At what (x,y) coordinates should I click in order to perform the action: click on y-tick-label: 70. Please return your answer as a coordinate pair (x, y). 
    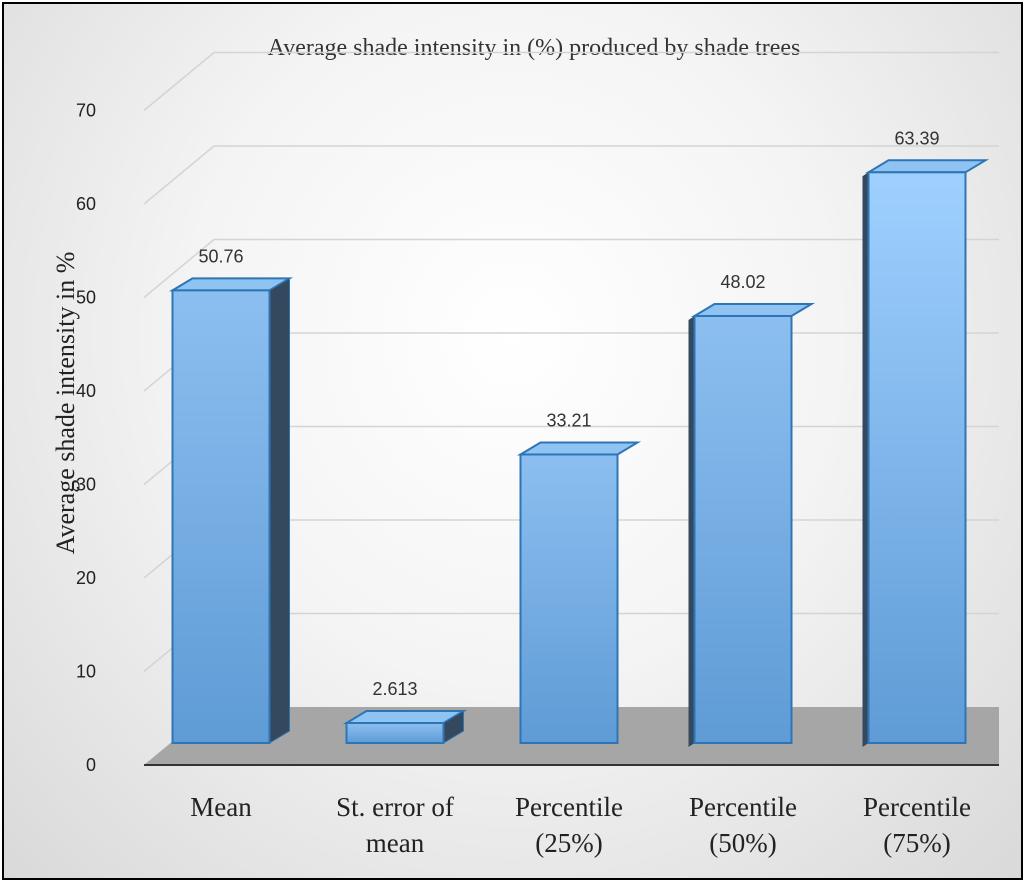
    Looking at the image, I should click on (86, 111).